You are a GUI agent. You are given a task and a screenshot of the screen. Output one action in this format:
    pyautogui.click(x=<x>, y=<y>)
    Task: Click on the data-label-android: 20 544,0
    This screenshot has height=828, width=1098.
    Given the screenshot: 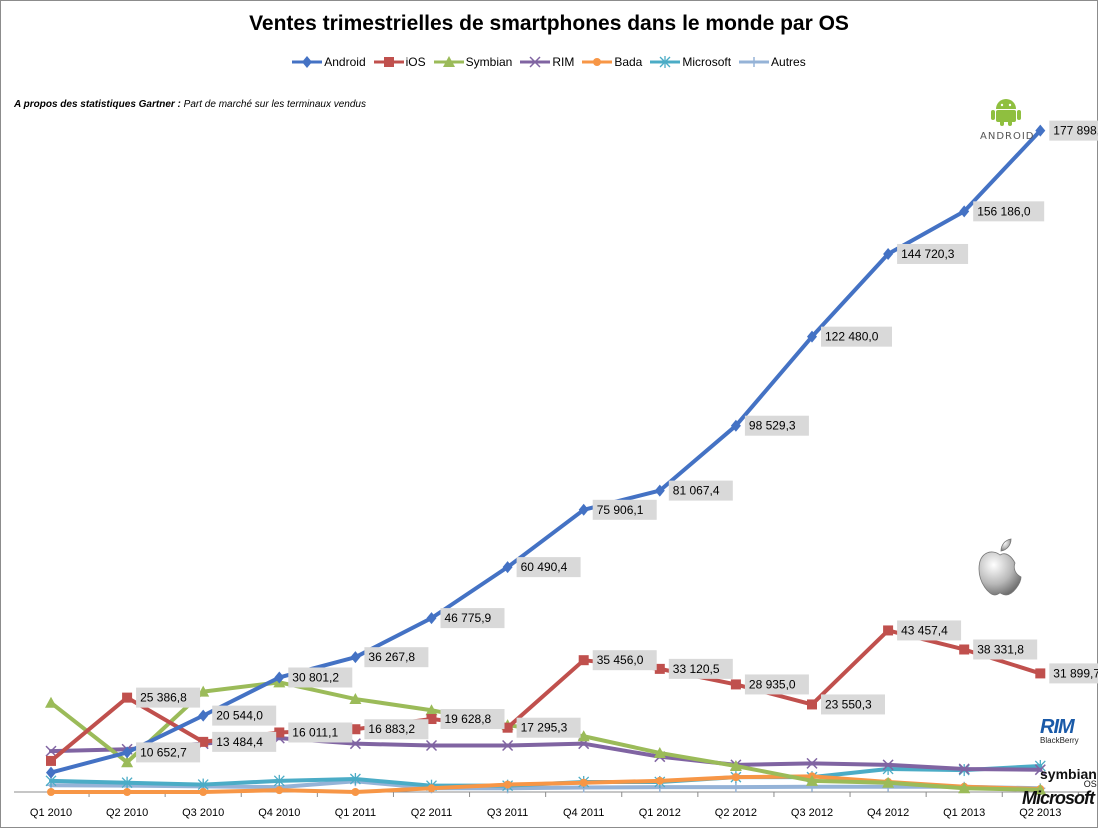 What is the action you would take?
    pyautogui.click(x=244, y=715)
    